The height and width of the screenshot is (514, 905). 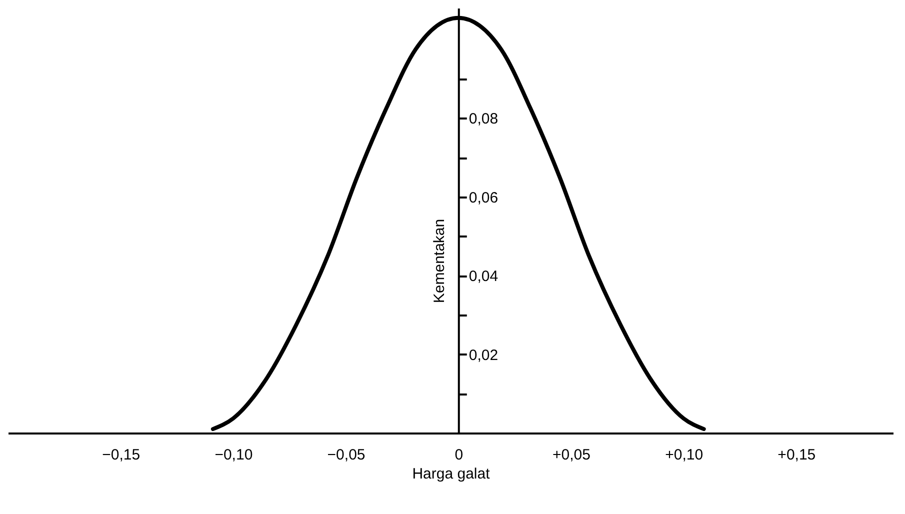 I want to click on y-tick-label: 0,02, so click(x=483, y=355).